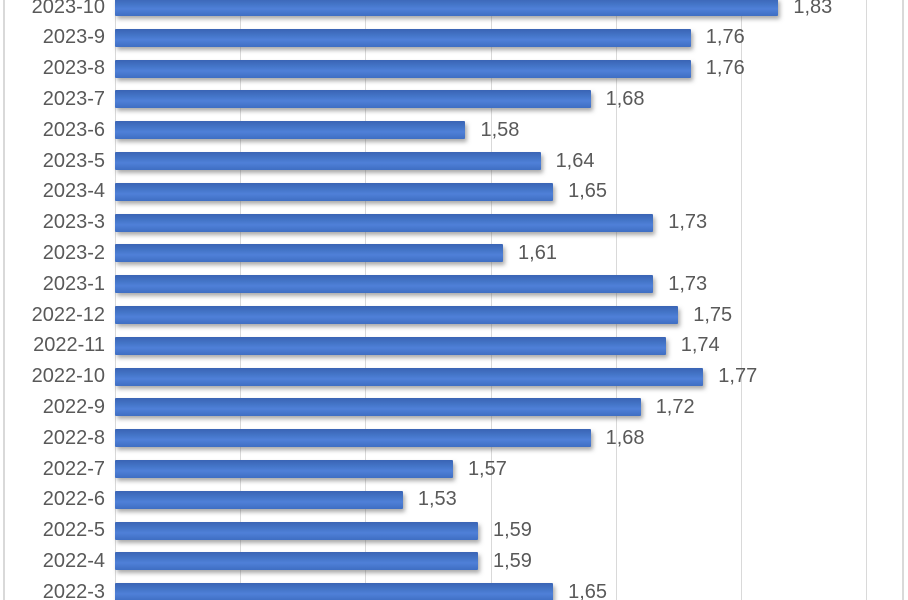  Describe the element at coordinates (73, 160) in the screenshot. I see `category-label: 2023-5` at that location.